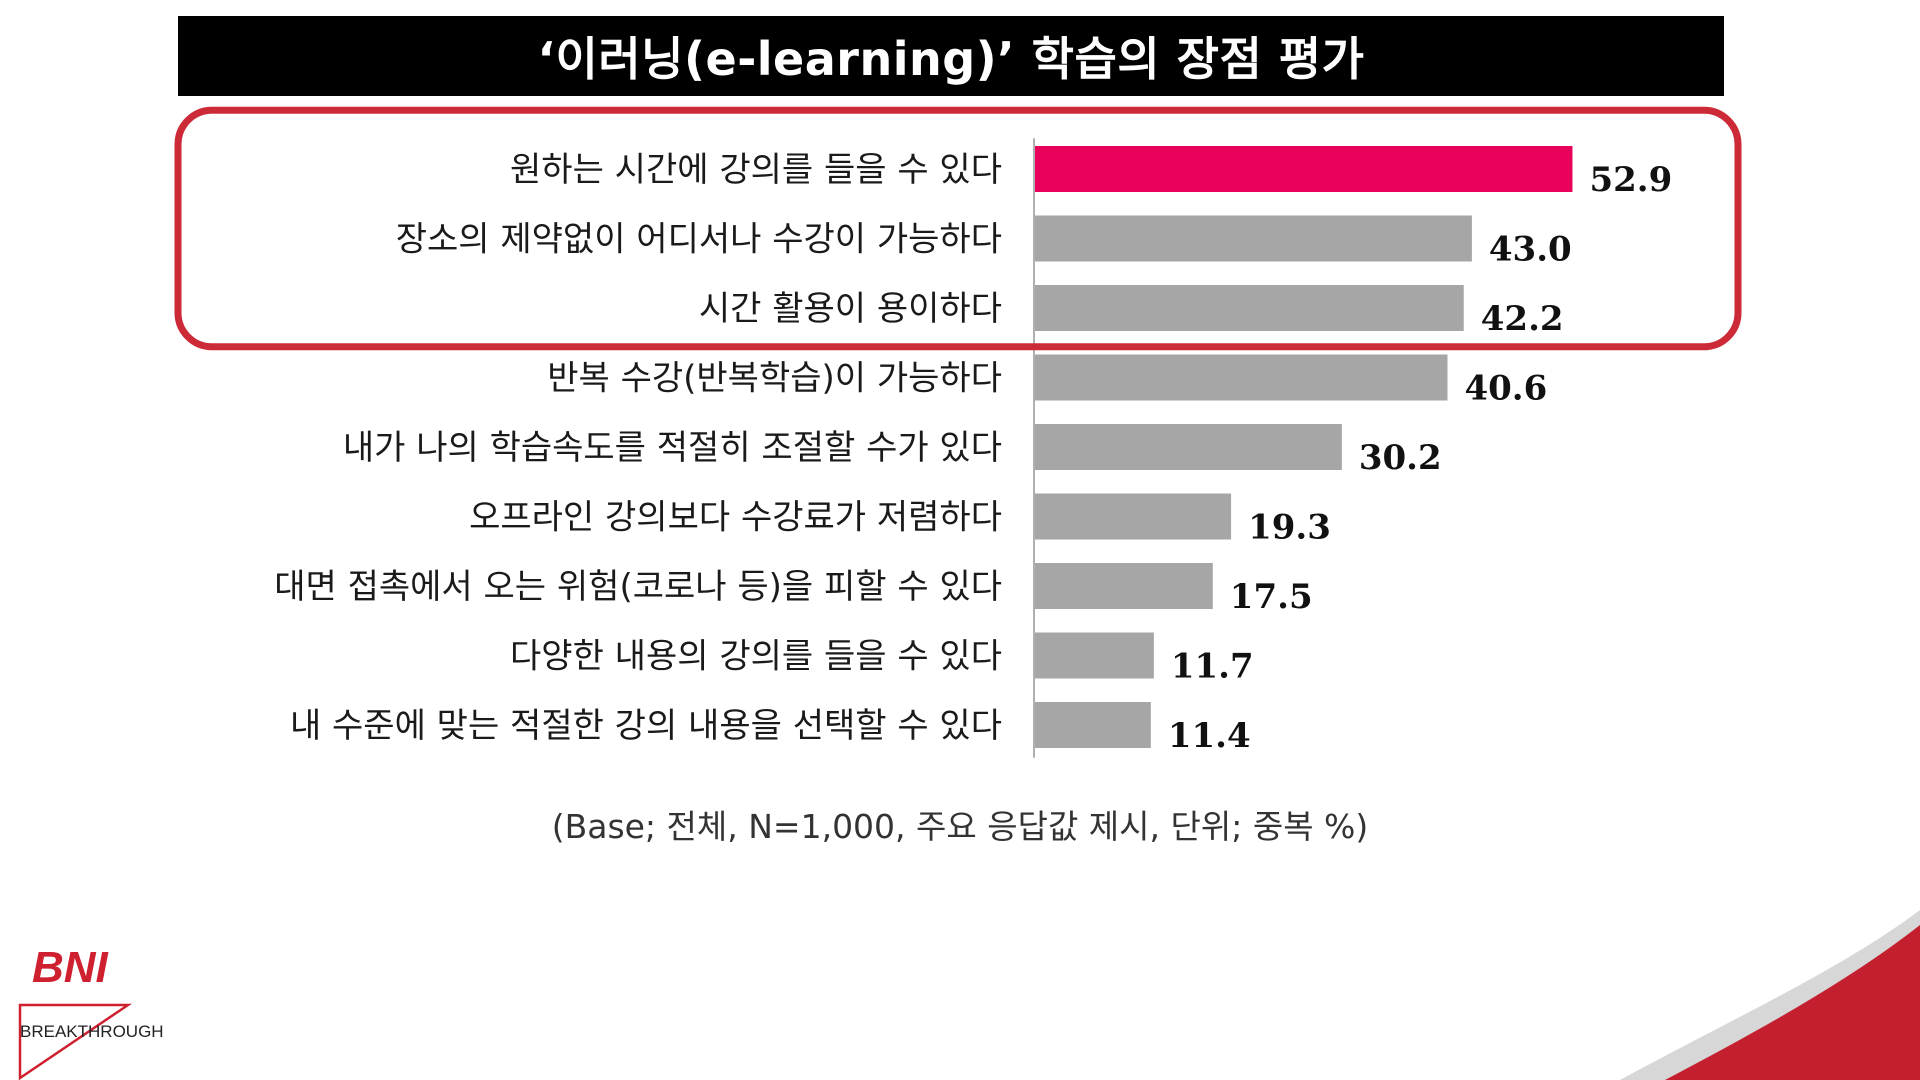  What do you see at coordinates (672, 448) in the screenshot?
I see `category-label-5: 내가 나의 학습속도를 적절히 조절할 수가 있다` at bounding box center [672, 448].